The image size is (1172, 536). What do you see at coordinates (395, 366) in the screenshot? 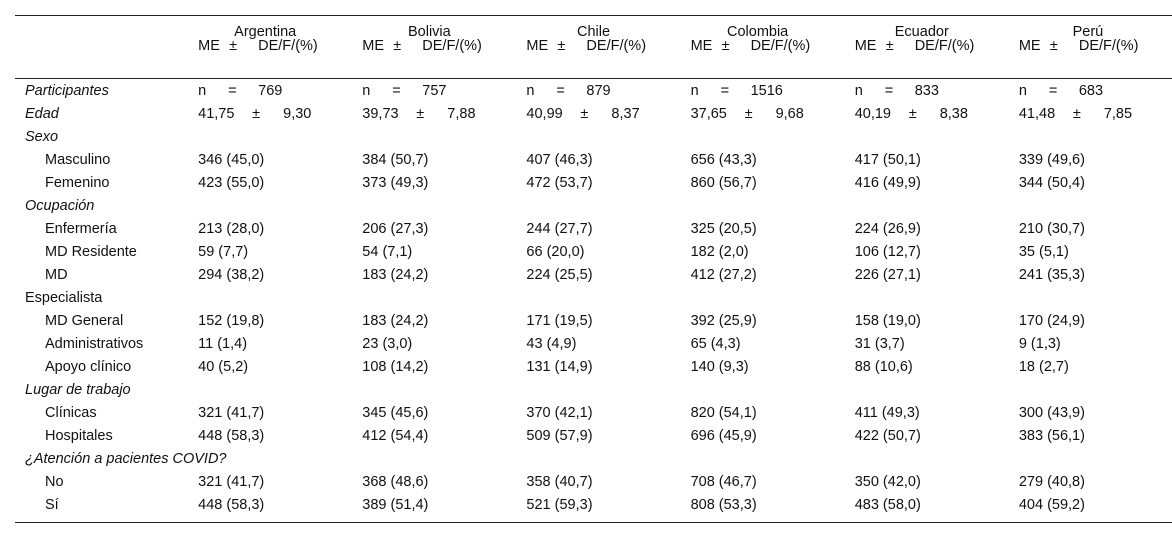
I see `value-cell: 108 (14,2)` at bounding box center [395, 366].